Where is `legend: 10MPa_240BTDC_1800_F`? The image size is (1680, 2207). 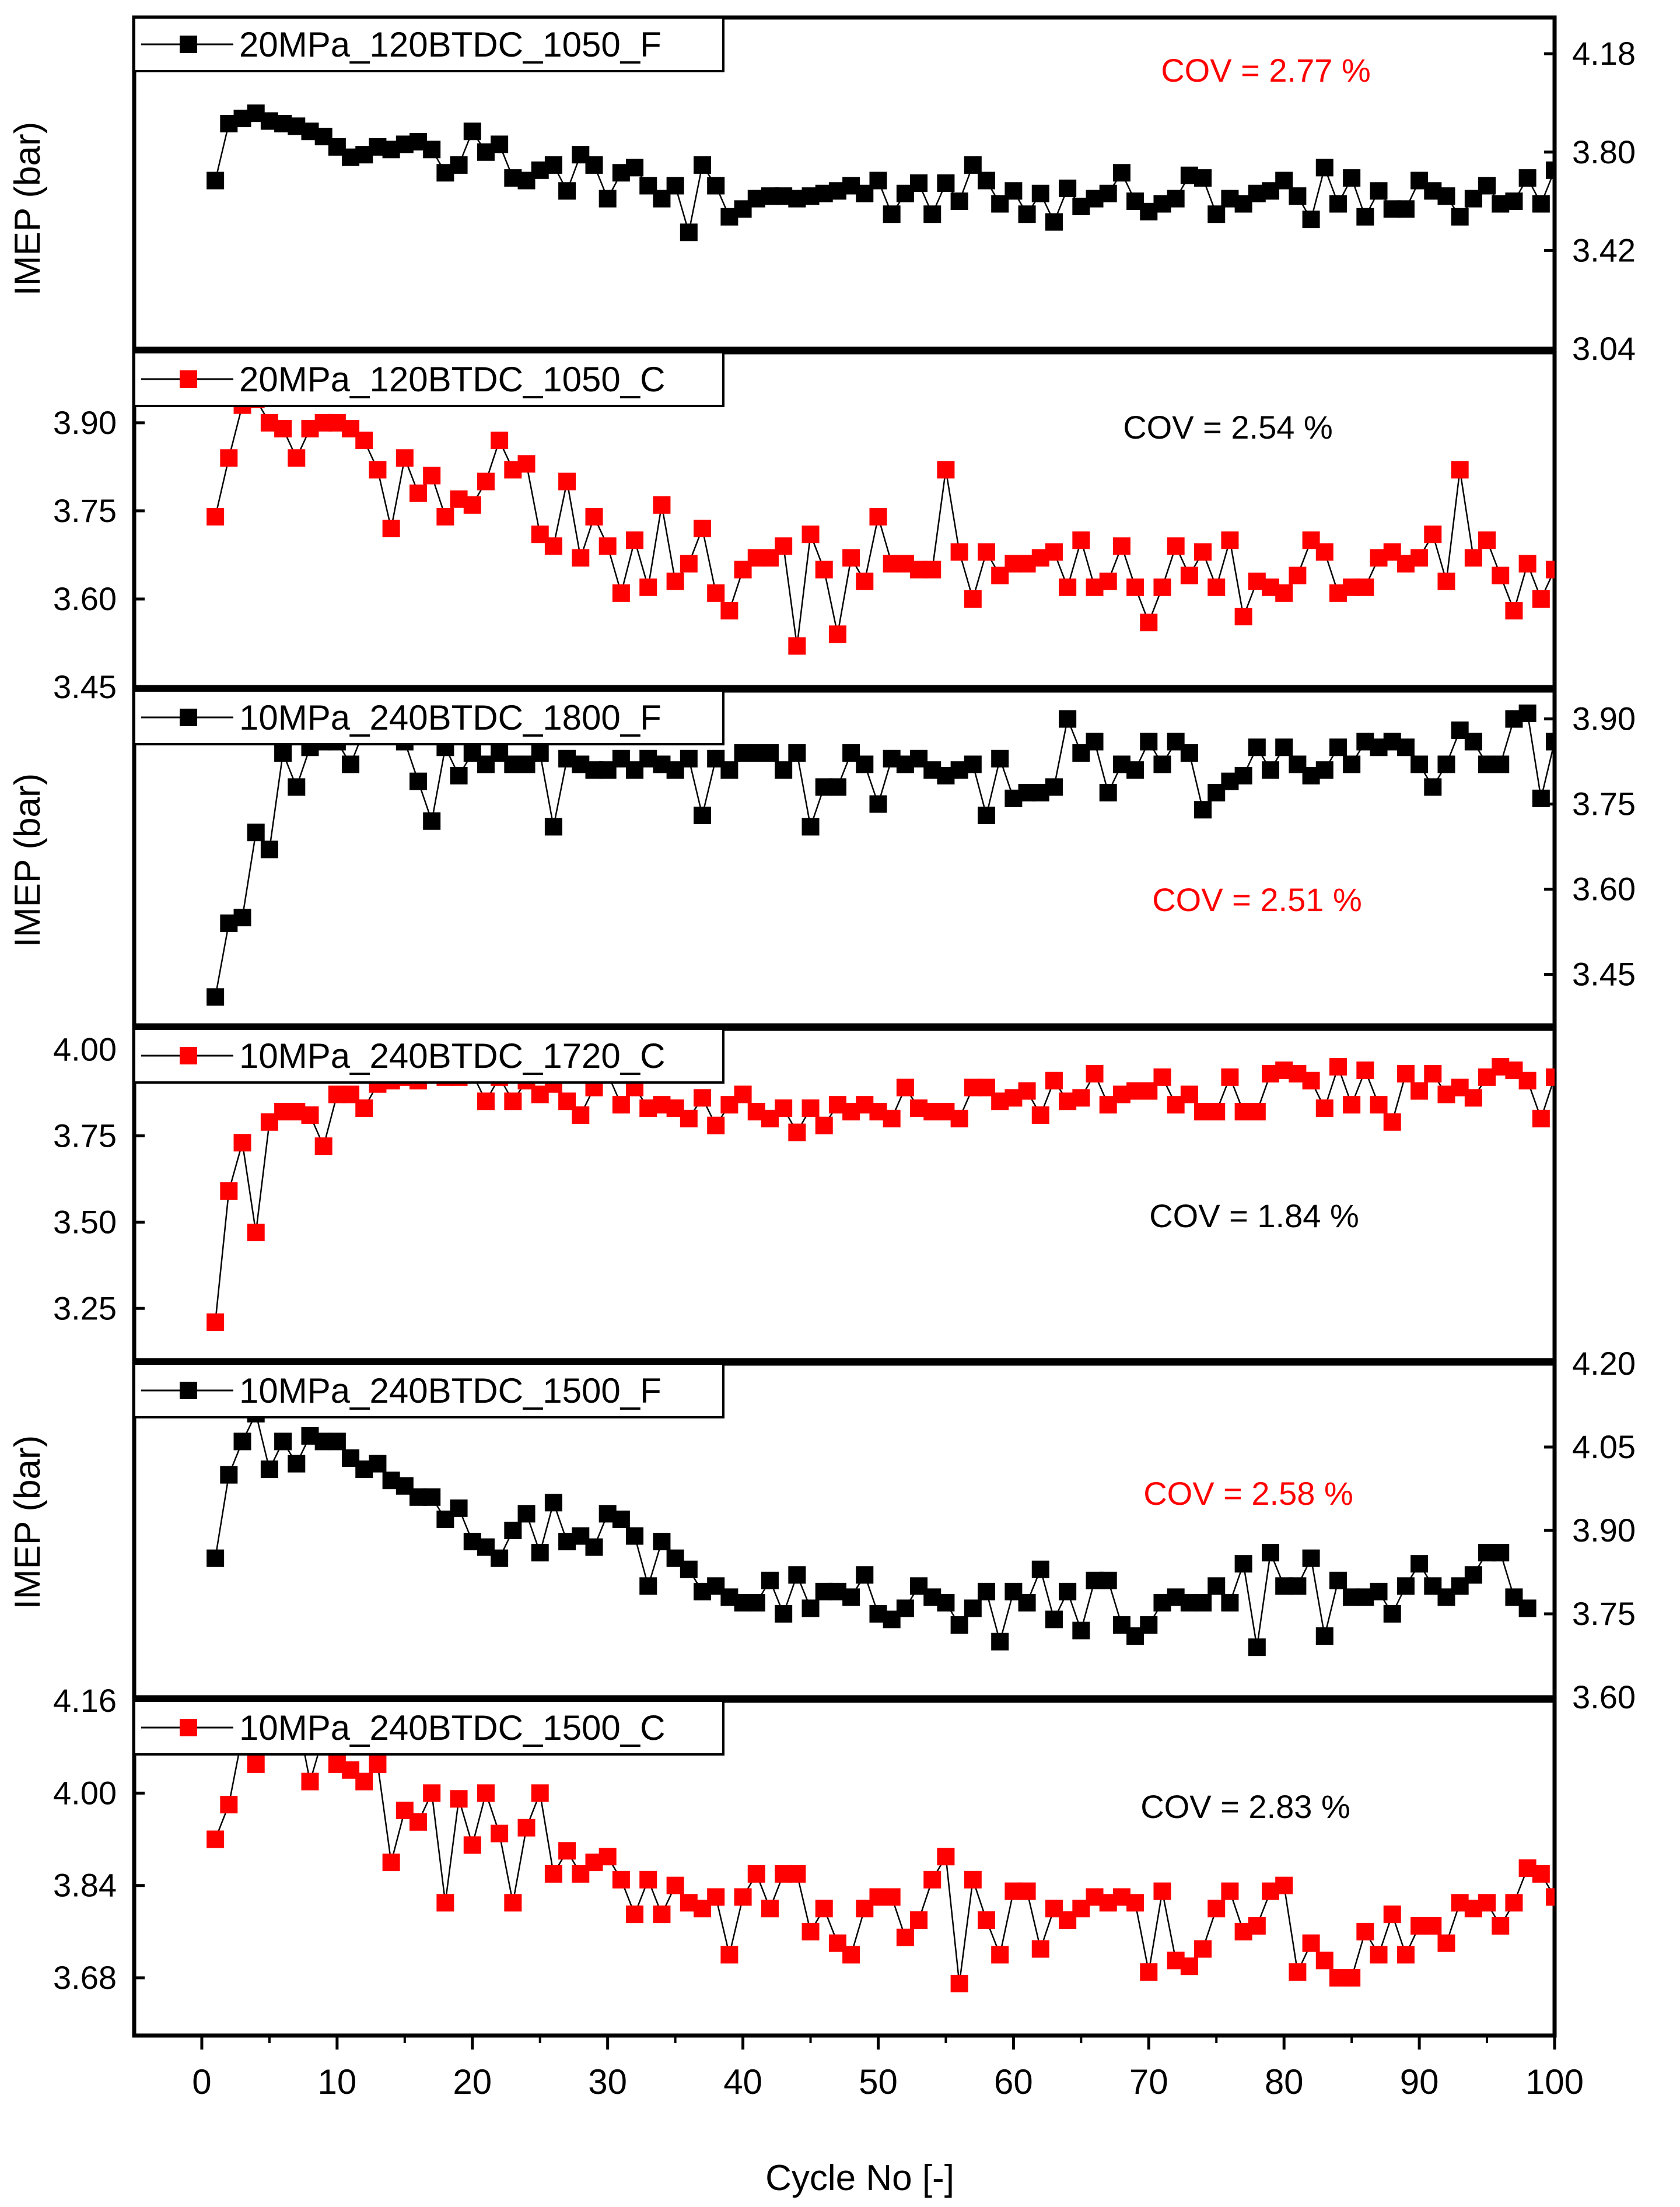
legend: 10MPa_240BTDC_1800_F is located at coordinates (428, 717).